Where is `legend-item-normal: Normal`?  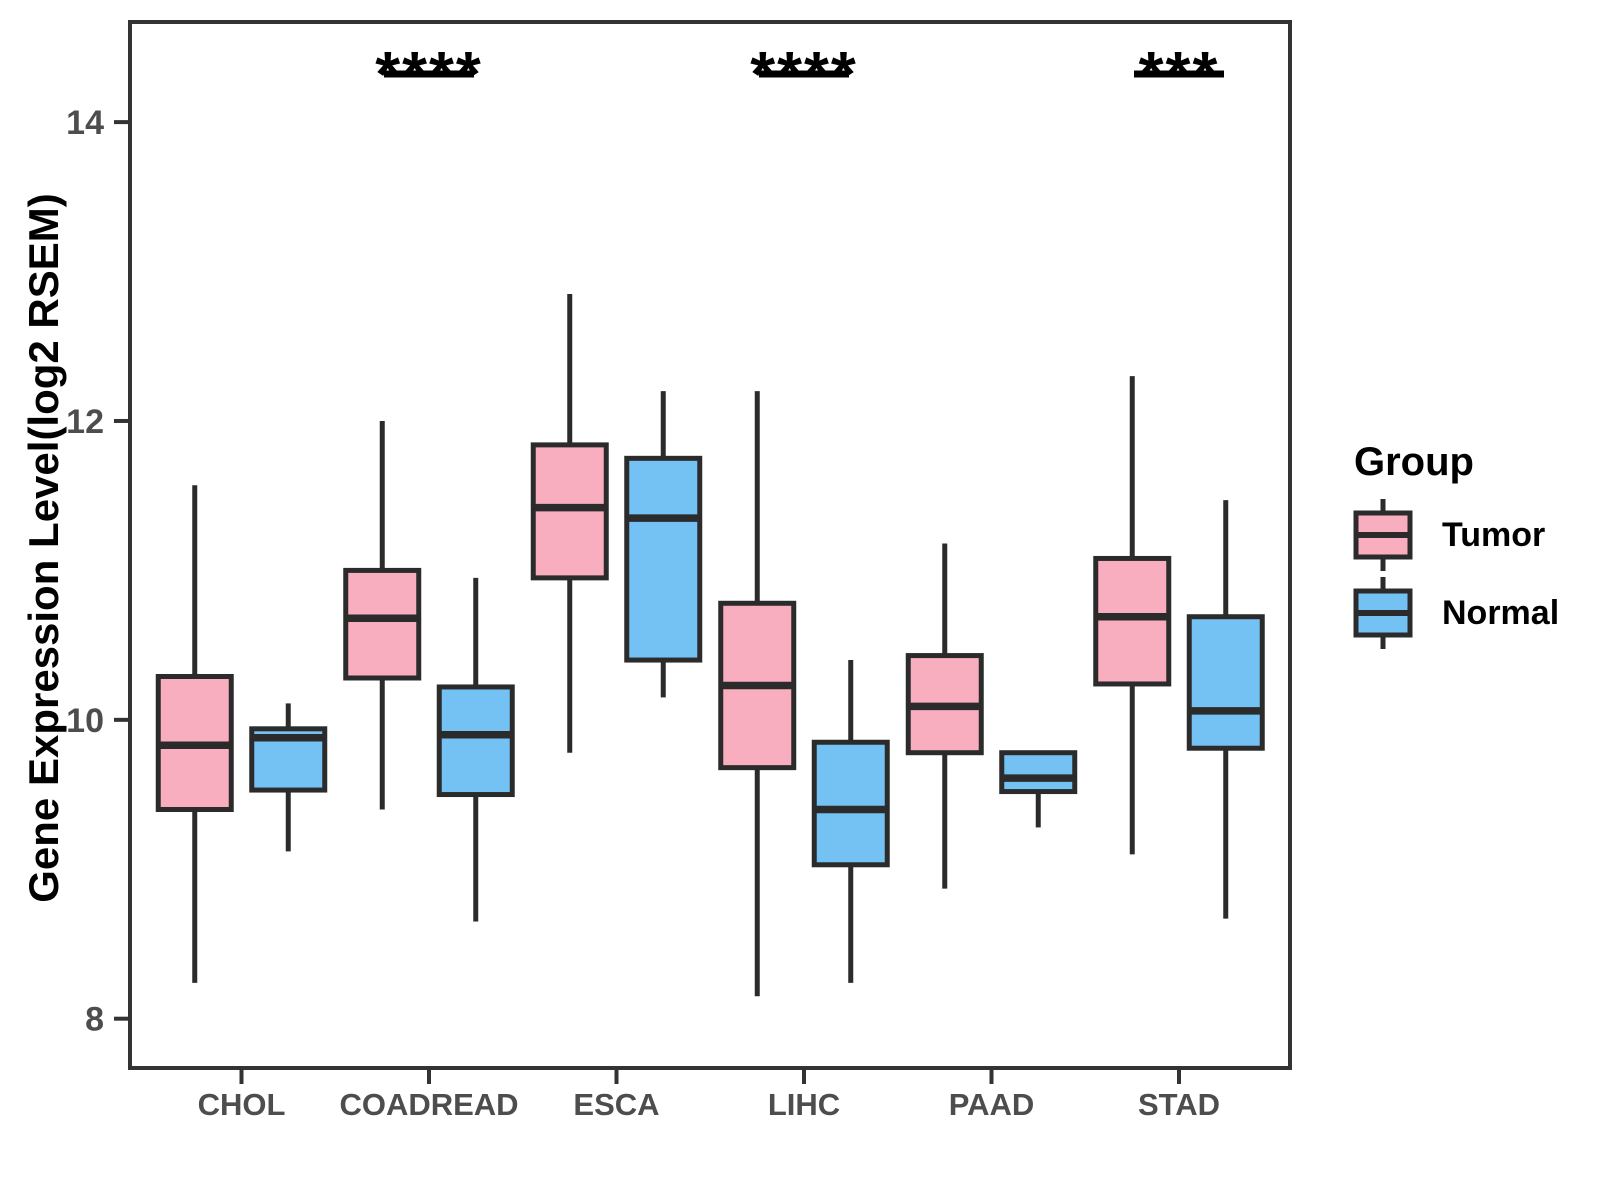 legend-item-normal: Normal is located at coordinates (1470, 613).